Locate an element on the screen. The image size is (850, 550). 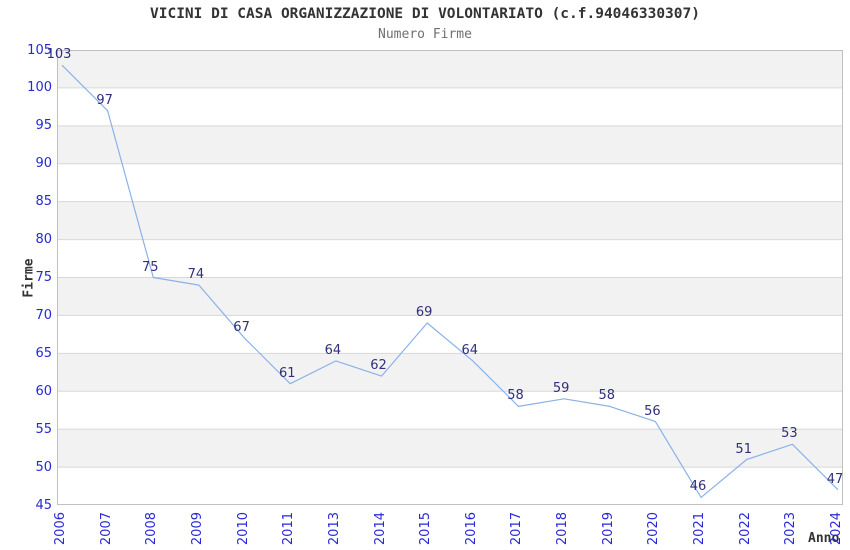
x-tick-label: 2019 is located at coordinates (608, 529).